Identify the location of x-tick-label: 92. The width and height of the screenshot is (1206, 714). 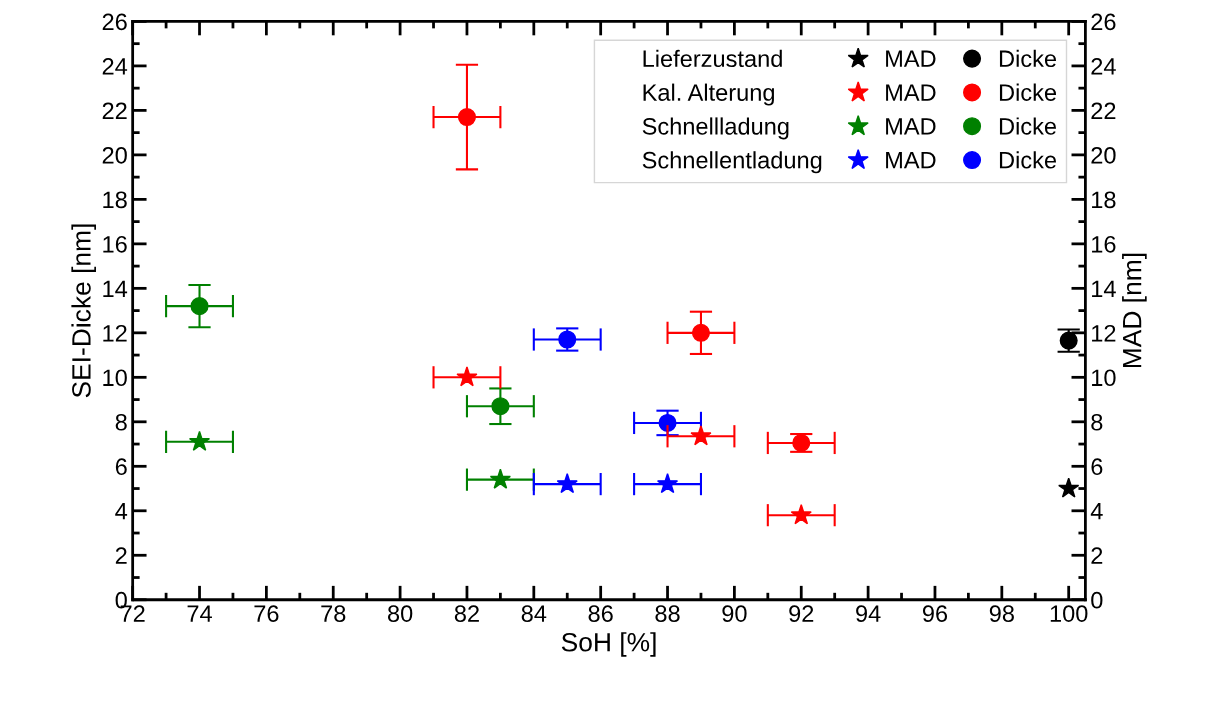
(801, 613).